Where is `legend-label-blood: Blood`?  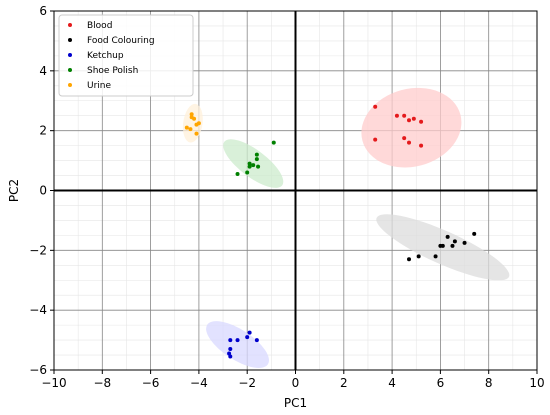
legend-label-blood: Blood is located at coordinates (99, 26).